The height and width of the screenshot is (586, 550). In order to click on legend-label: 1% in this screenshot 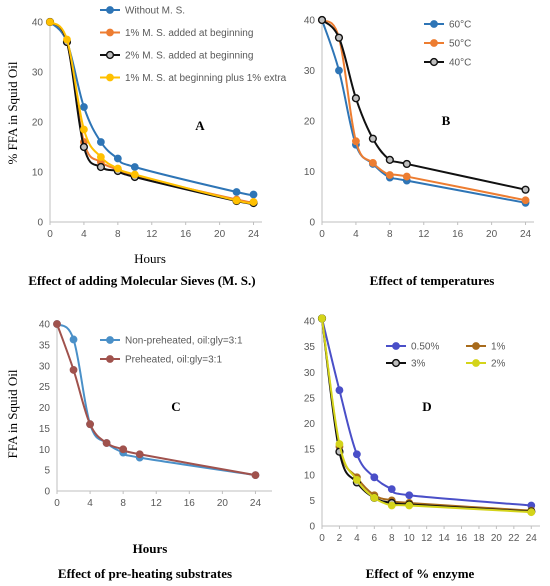, I will do `click(498, 347)`.